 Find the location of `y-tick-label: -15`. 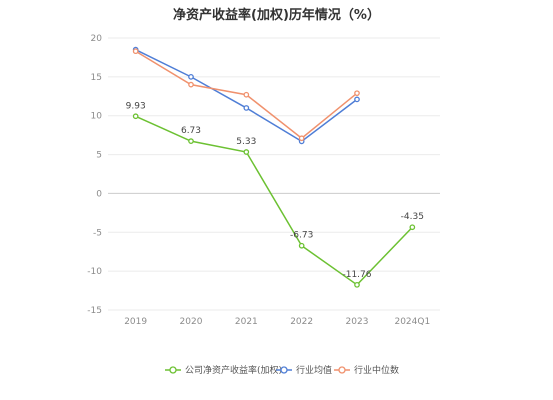

y-tick-label: -15 is located at coordinates (94, 311).